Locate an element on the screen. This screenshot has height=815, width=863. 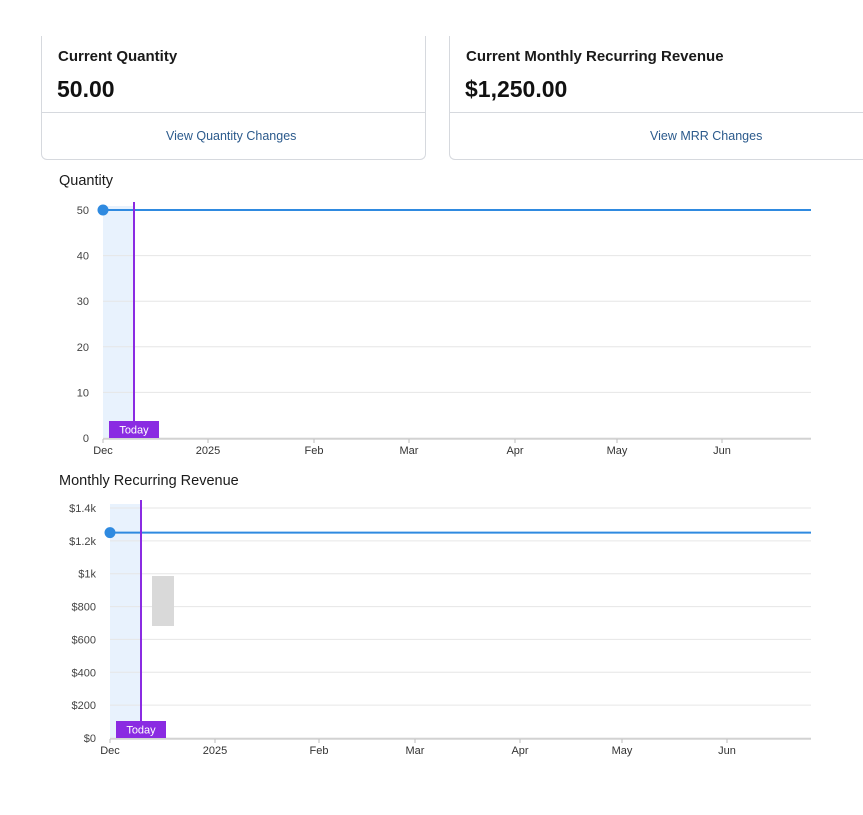
mrr-card-label: Current Monthly Recurring Revenue is located at coordinates (595, 56).